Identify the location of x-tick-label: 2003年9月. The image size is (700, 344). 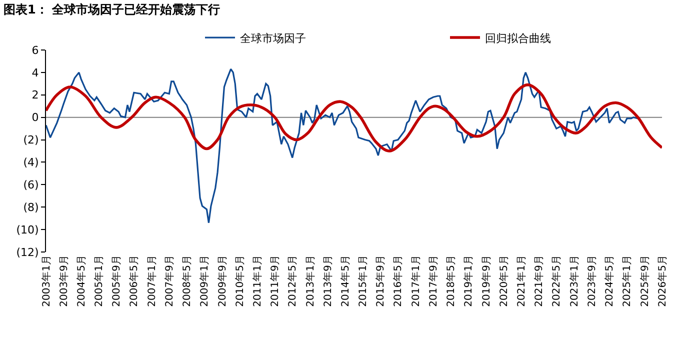
(64, 281).